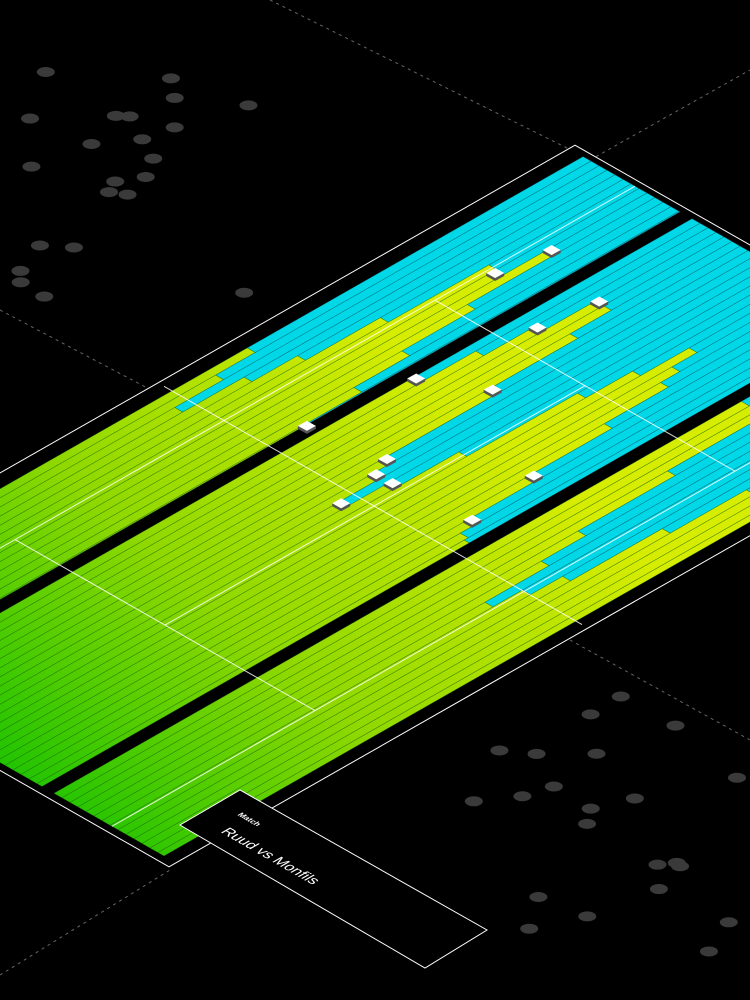 This screenshot has height=1000, width=750. I want to click on stripe-cyan, so click(747, 490).